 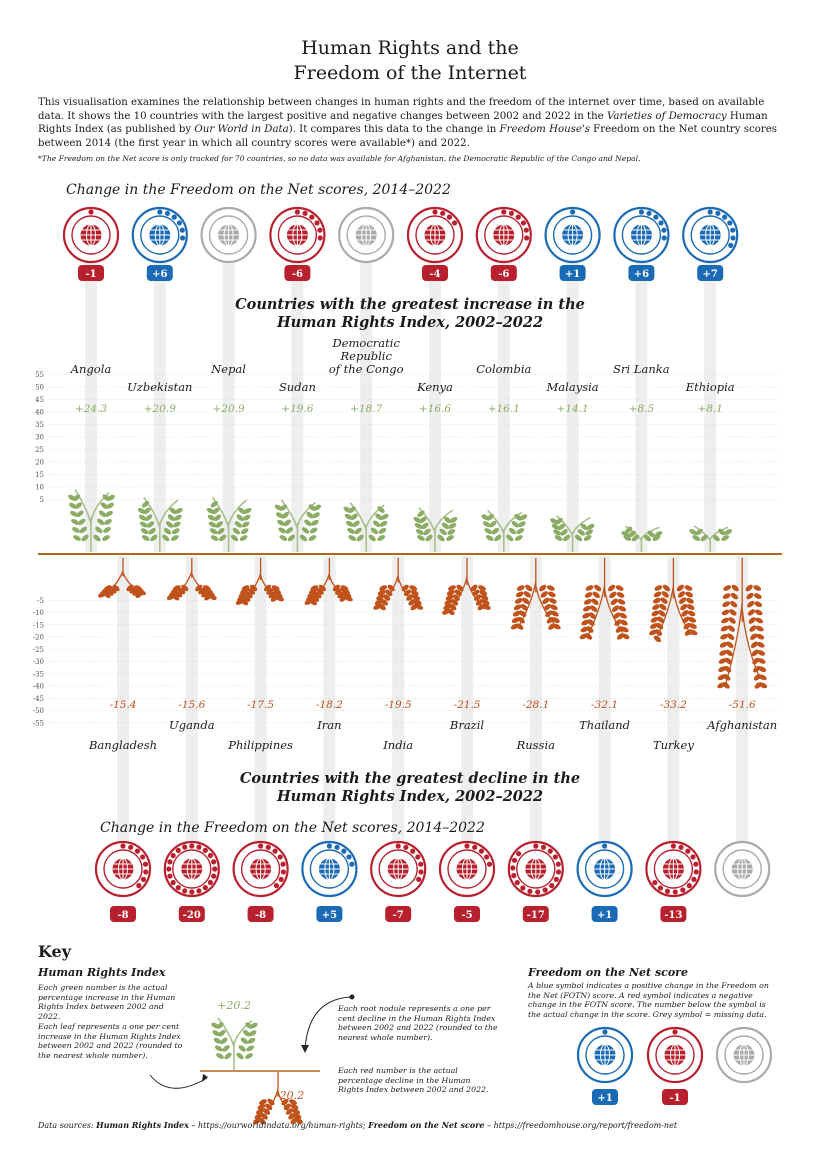 I want to click on y-tick-label: 5, so click(x=42, y=500).